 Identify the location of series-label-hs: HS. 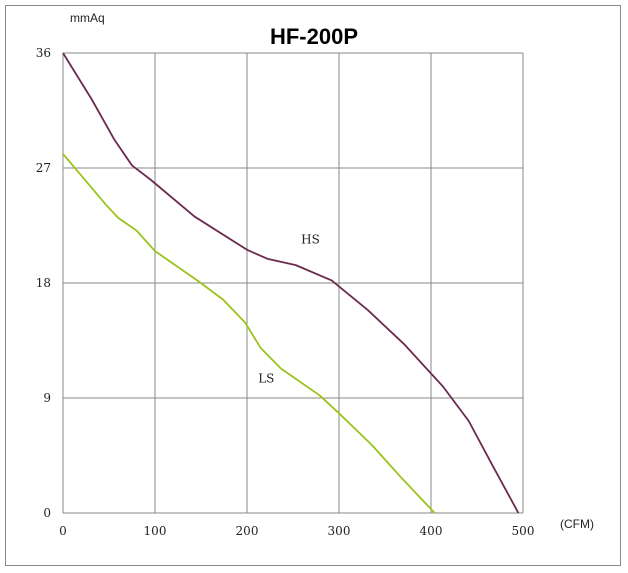
(310, 239).